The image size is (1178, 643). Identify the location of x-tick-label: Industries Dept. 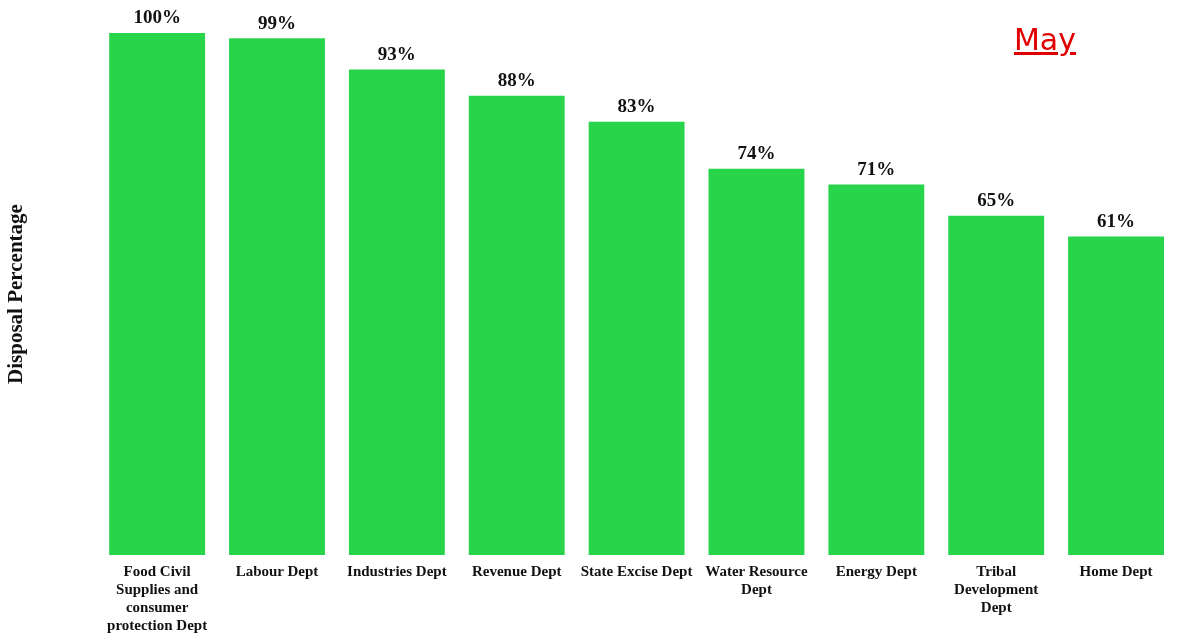
(397, 570).